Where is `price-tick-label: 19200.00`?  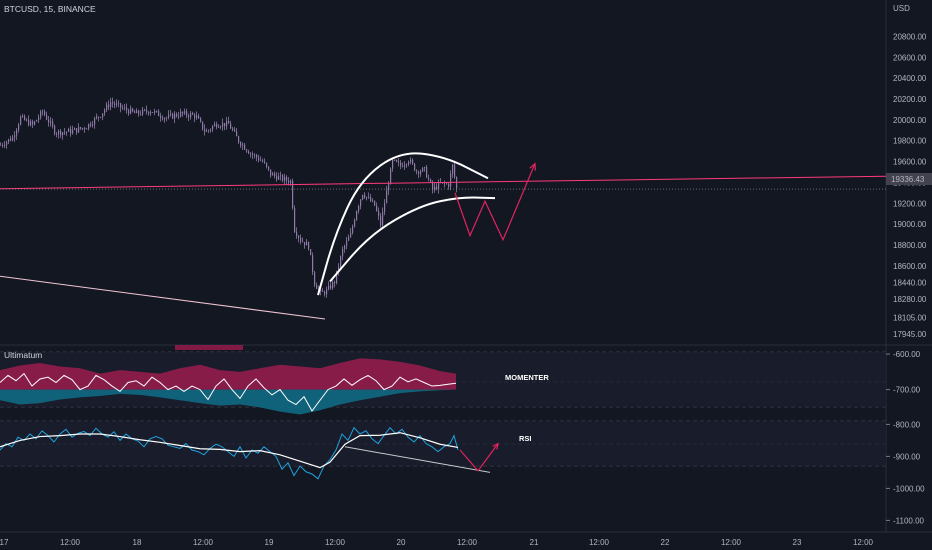 price-tick-label: 19200.00 is located at coordinates (910, 203).